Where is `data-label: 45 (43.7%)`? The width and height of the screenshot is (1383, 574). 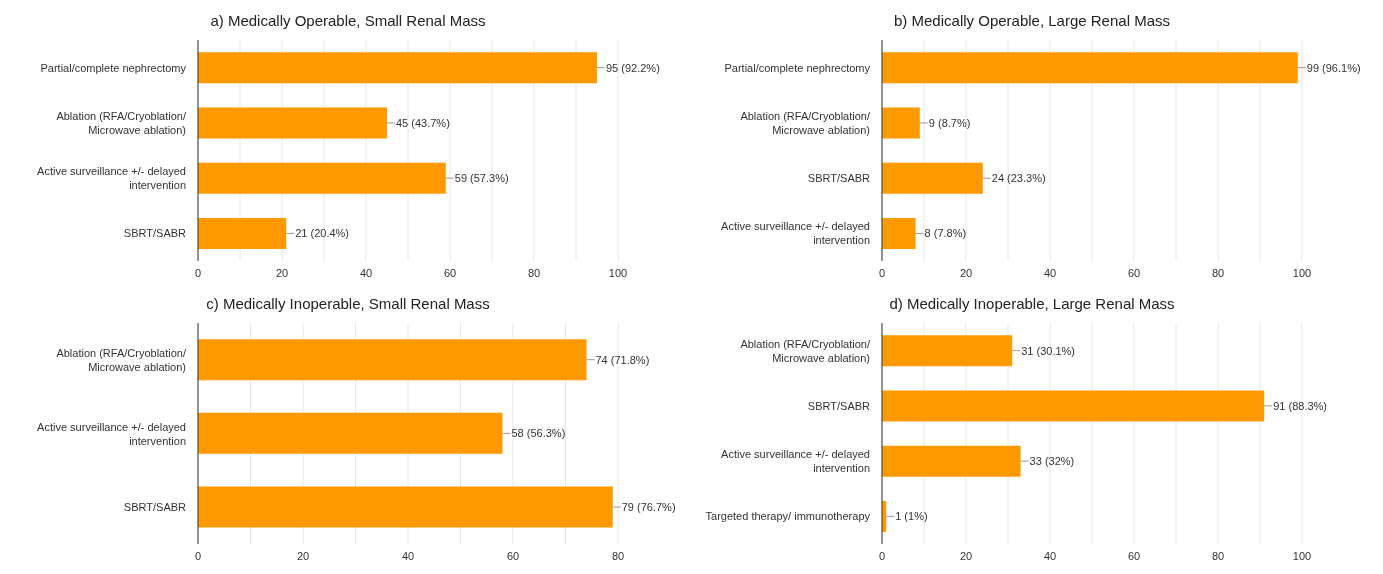
data-label: 45 (43.7%) is located at coordinates (423, 122).